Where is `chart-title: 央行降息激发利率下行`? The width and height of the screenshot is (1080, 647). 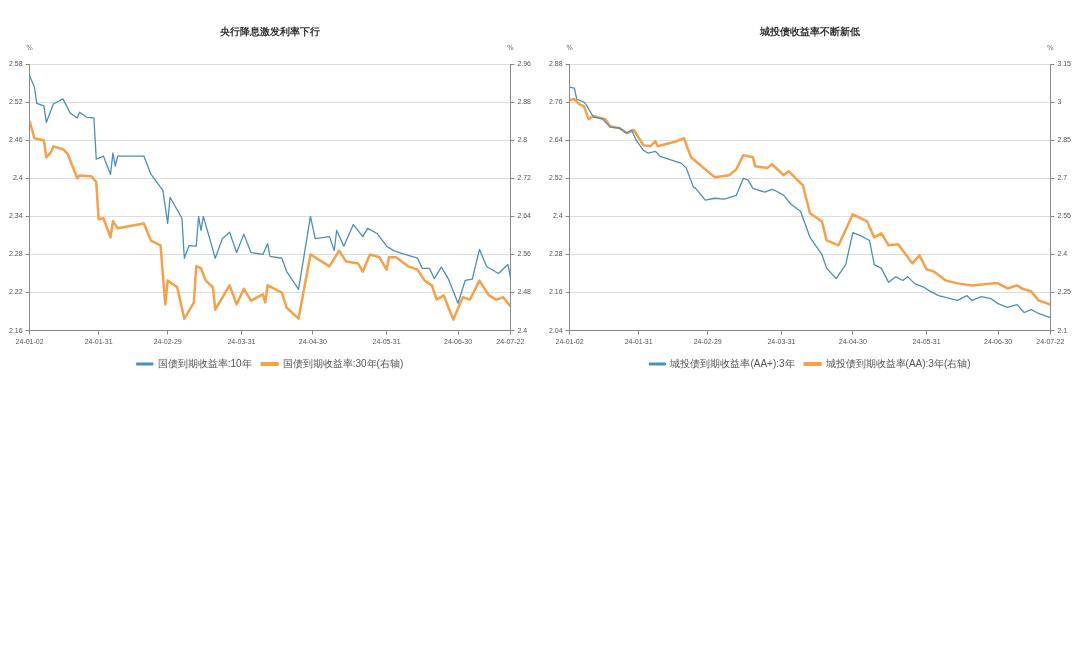
chart-title: 央行降息激发利率下行 is located at coordinates (269, 31).